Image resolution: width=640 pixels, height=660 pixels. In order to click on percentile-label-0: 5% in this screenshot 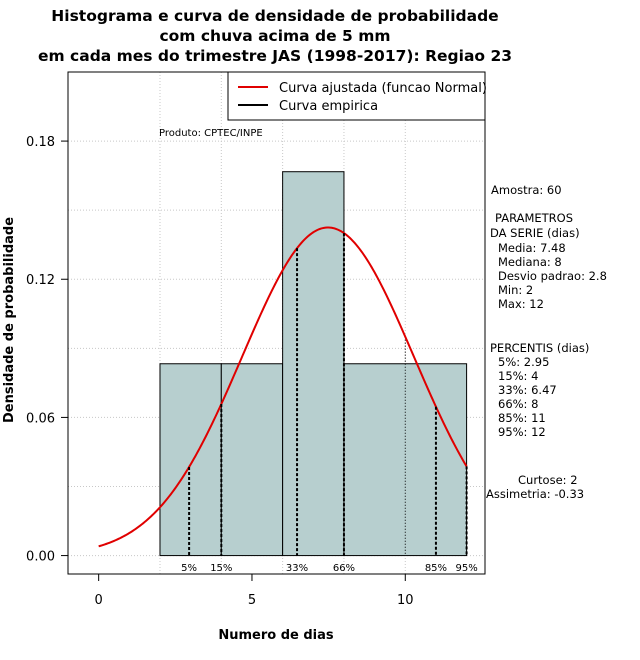, I will do `click(189, 568)`.